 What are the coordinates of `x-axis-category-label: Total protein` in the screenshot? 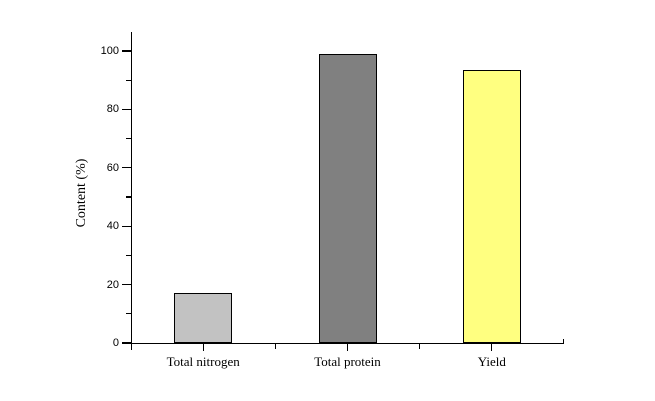 It's located at (347, 361).